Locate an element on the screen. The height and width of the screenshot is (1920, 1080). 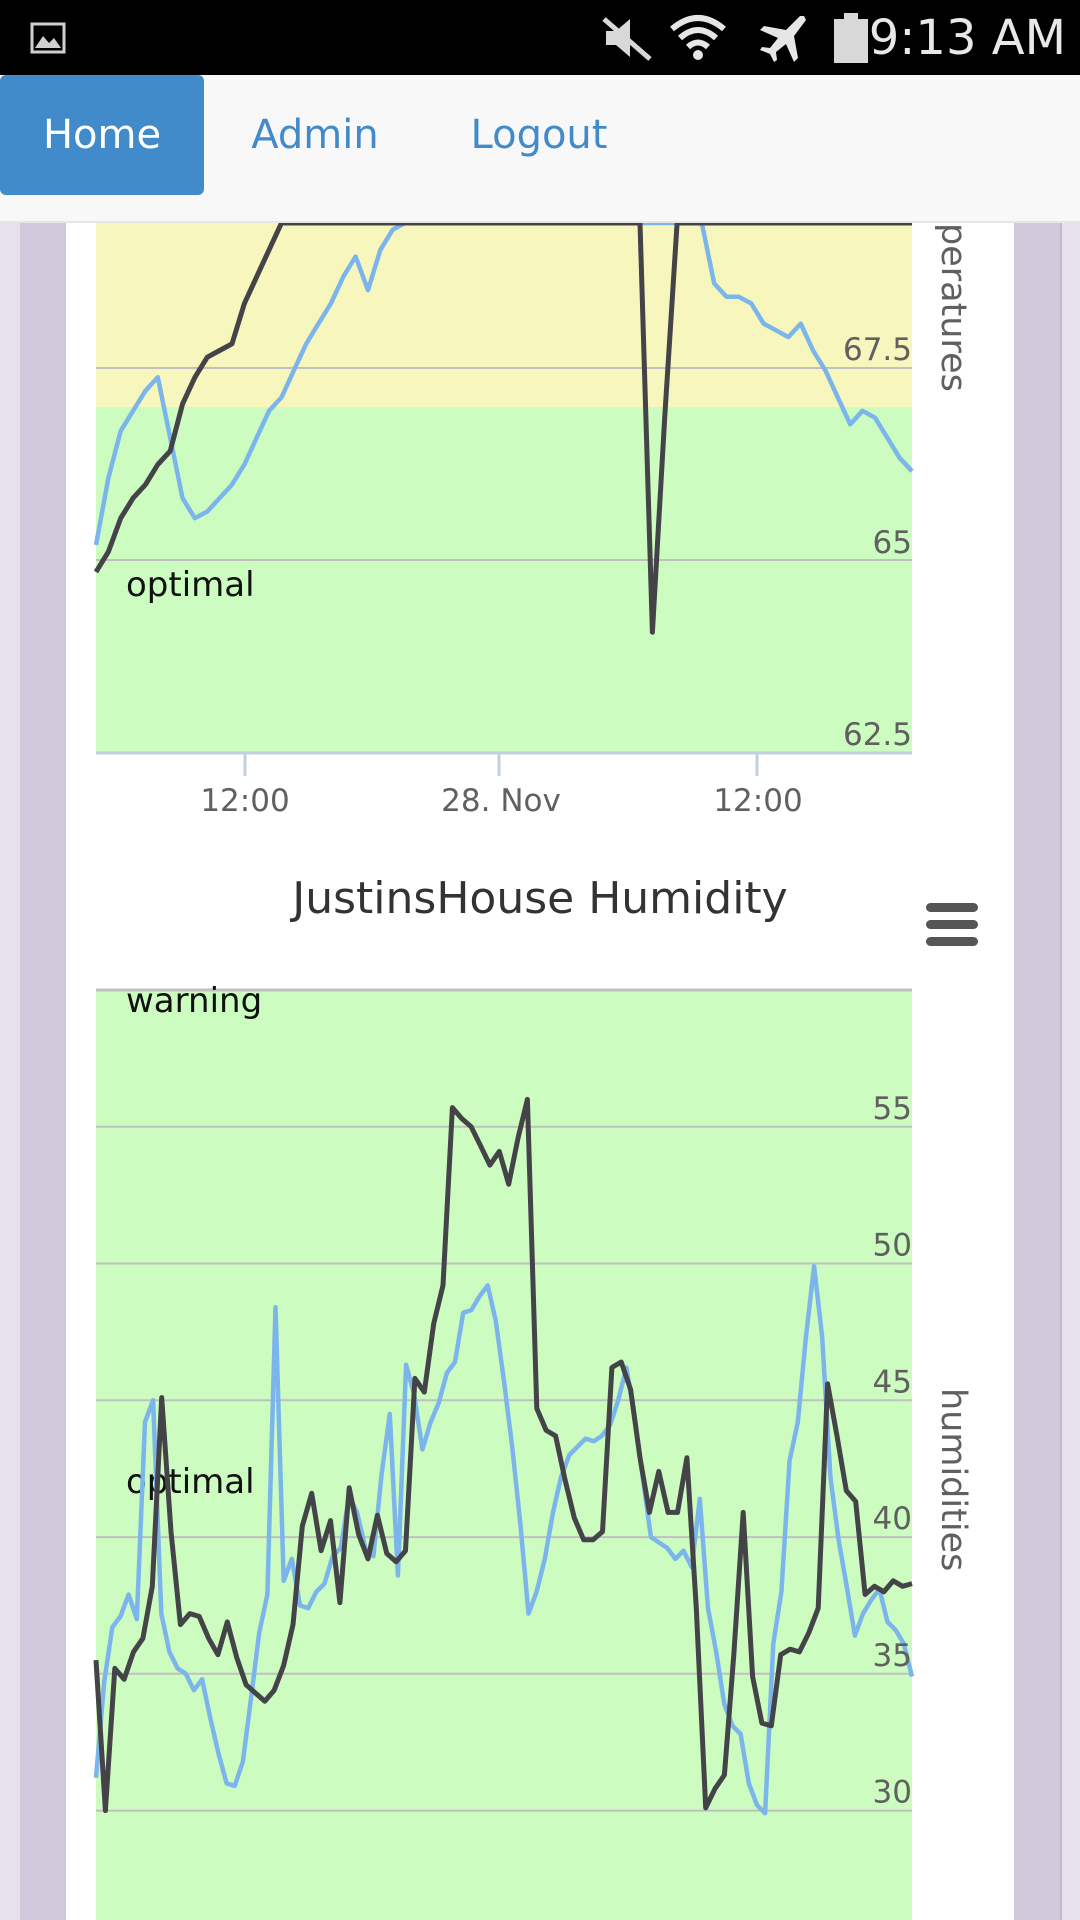
nav-logout-link: Logout is located at coordinates (539, 135).